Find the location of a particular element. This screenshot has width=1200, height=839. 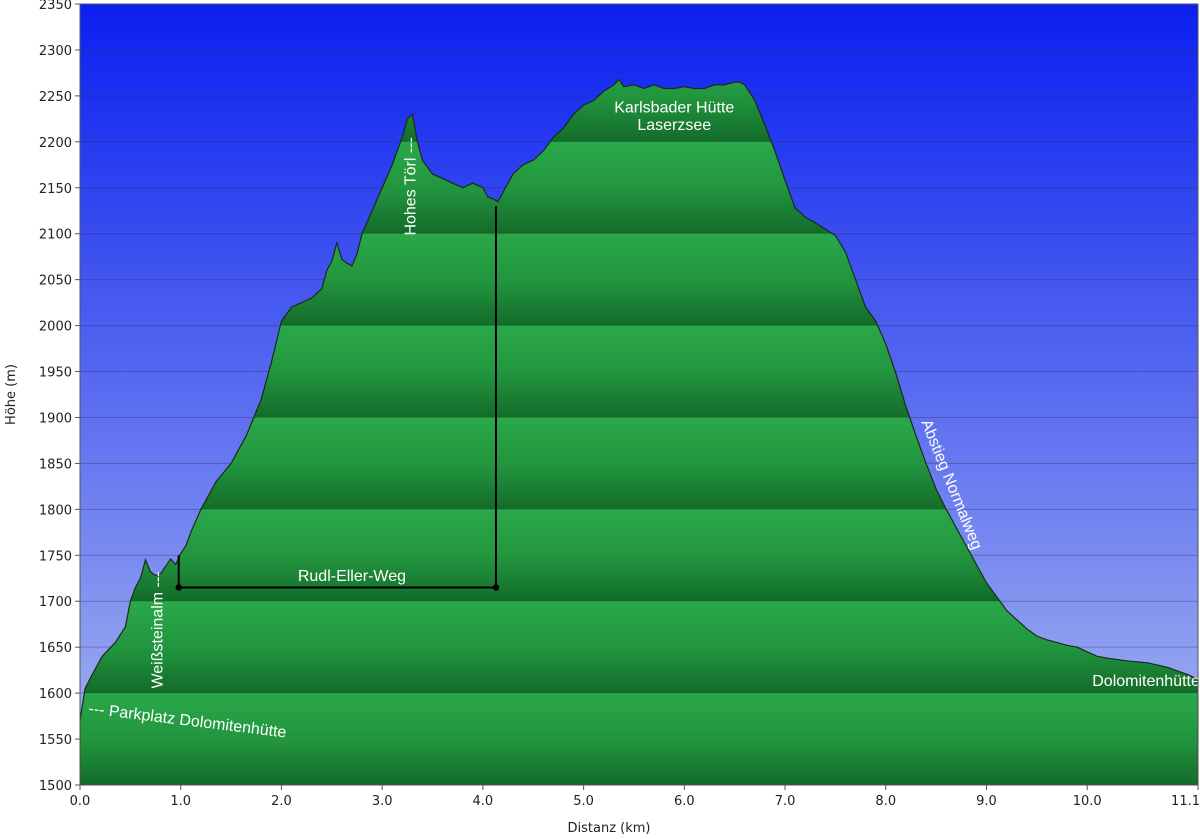

y-tick-label-2: 1600 is located at coordinates (55, 694).